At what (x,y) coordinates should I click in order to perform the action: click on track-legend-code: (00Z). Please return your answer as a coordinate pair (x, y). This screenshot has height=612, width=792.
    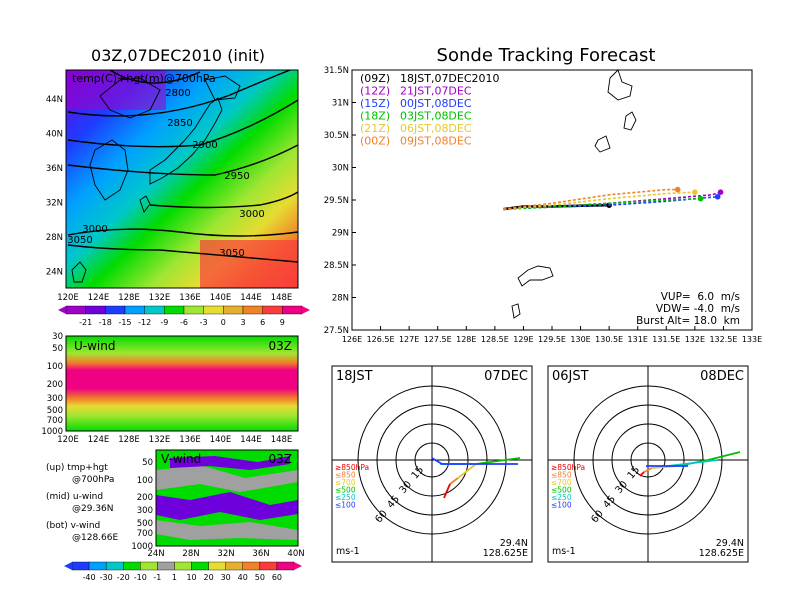
    Looking at the image, I should click on (375, 141).